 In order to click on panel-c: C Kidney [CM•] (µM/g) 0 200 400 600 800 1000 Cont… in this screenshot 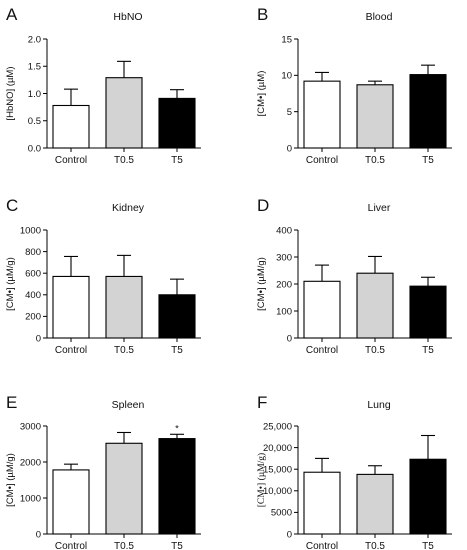, I will do `click(103, 276)`.